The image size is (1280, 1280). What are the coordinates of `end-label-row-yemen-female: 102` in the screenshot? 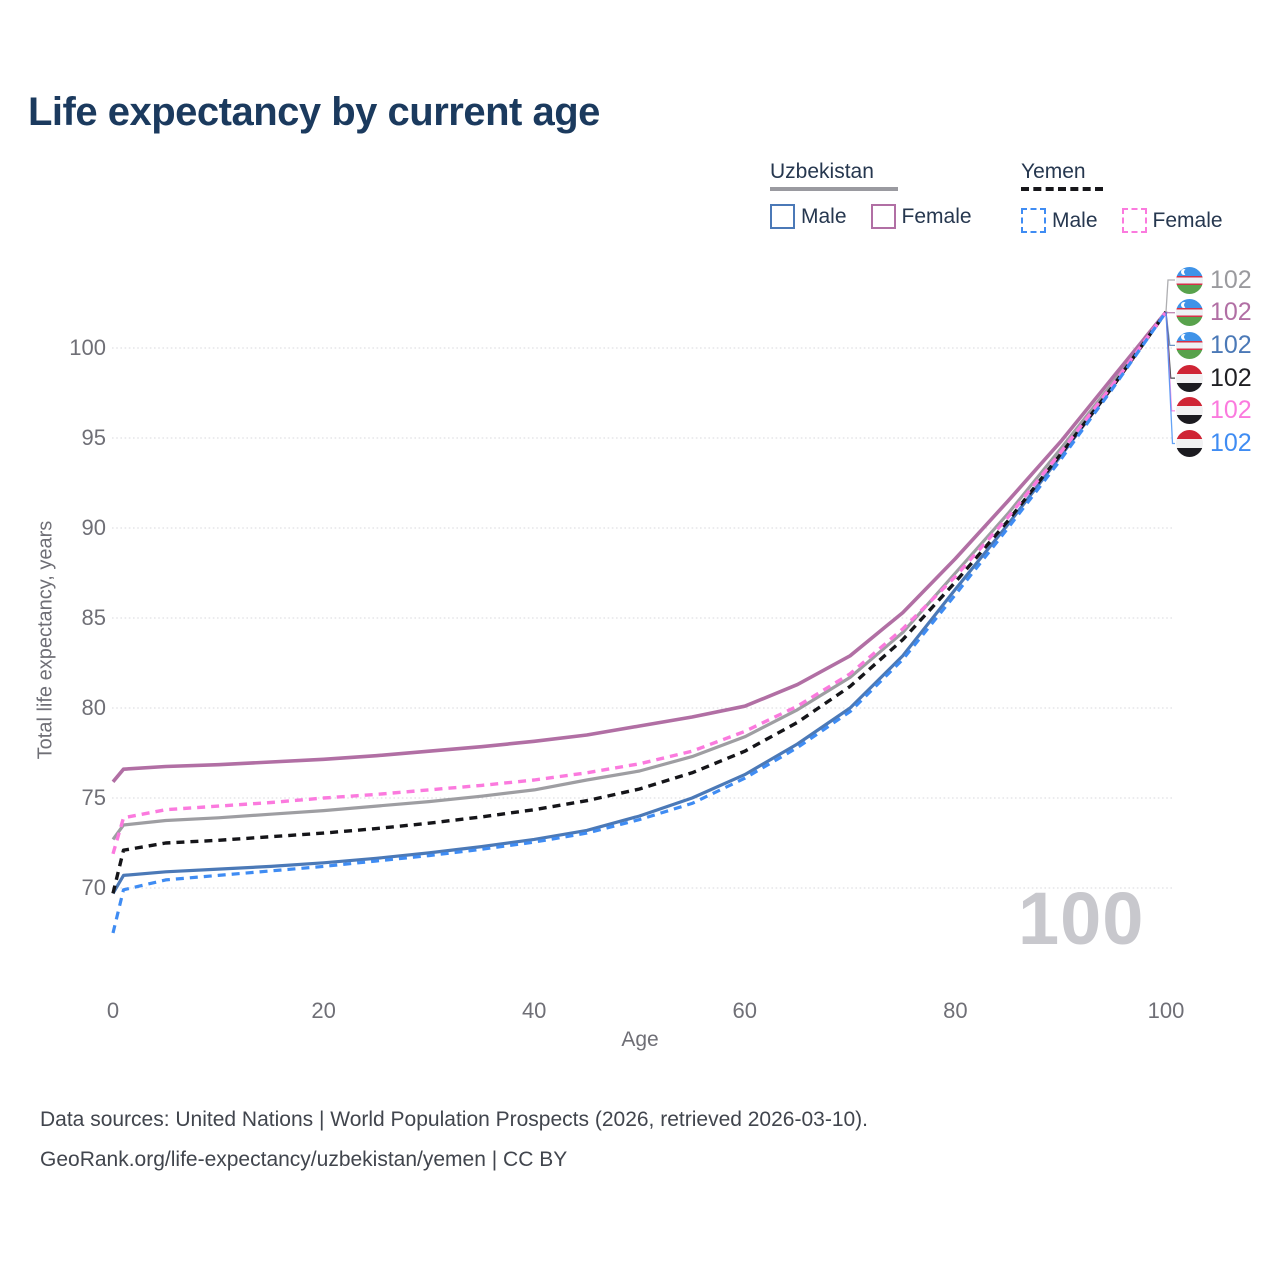 It's located at (1214, 411).